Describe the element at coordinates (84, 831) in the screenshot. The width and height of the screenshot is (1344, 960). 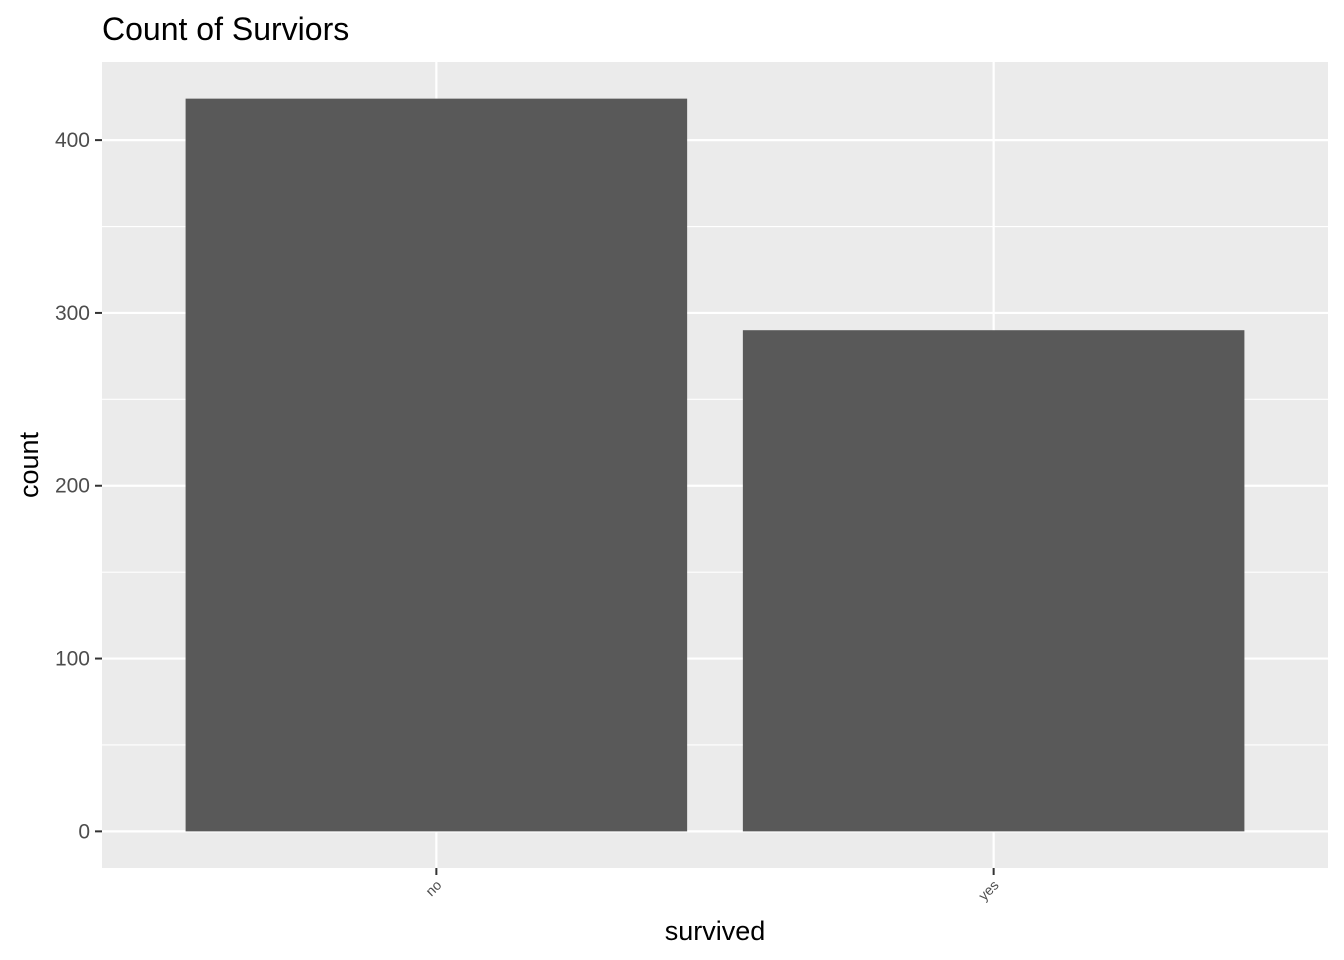
I see `y-tick-label: 0` at that location.